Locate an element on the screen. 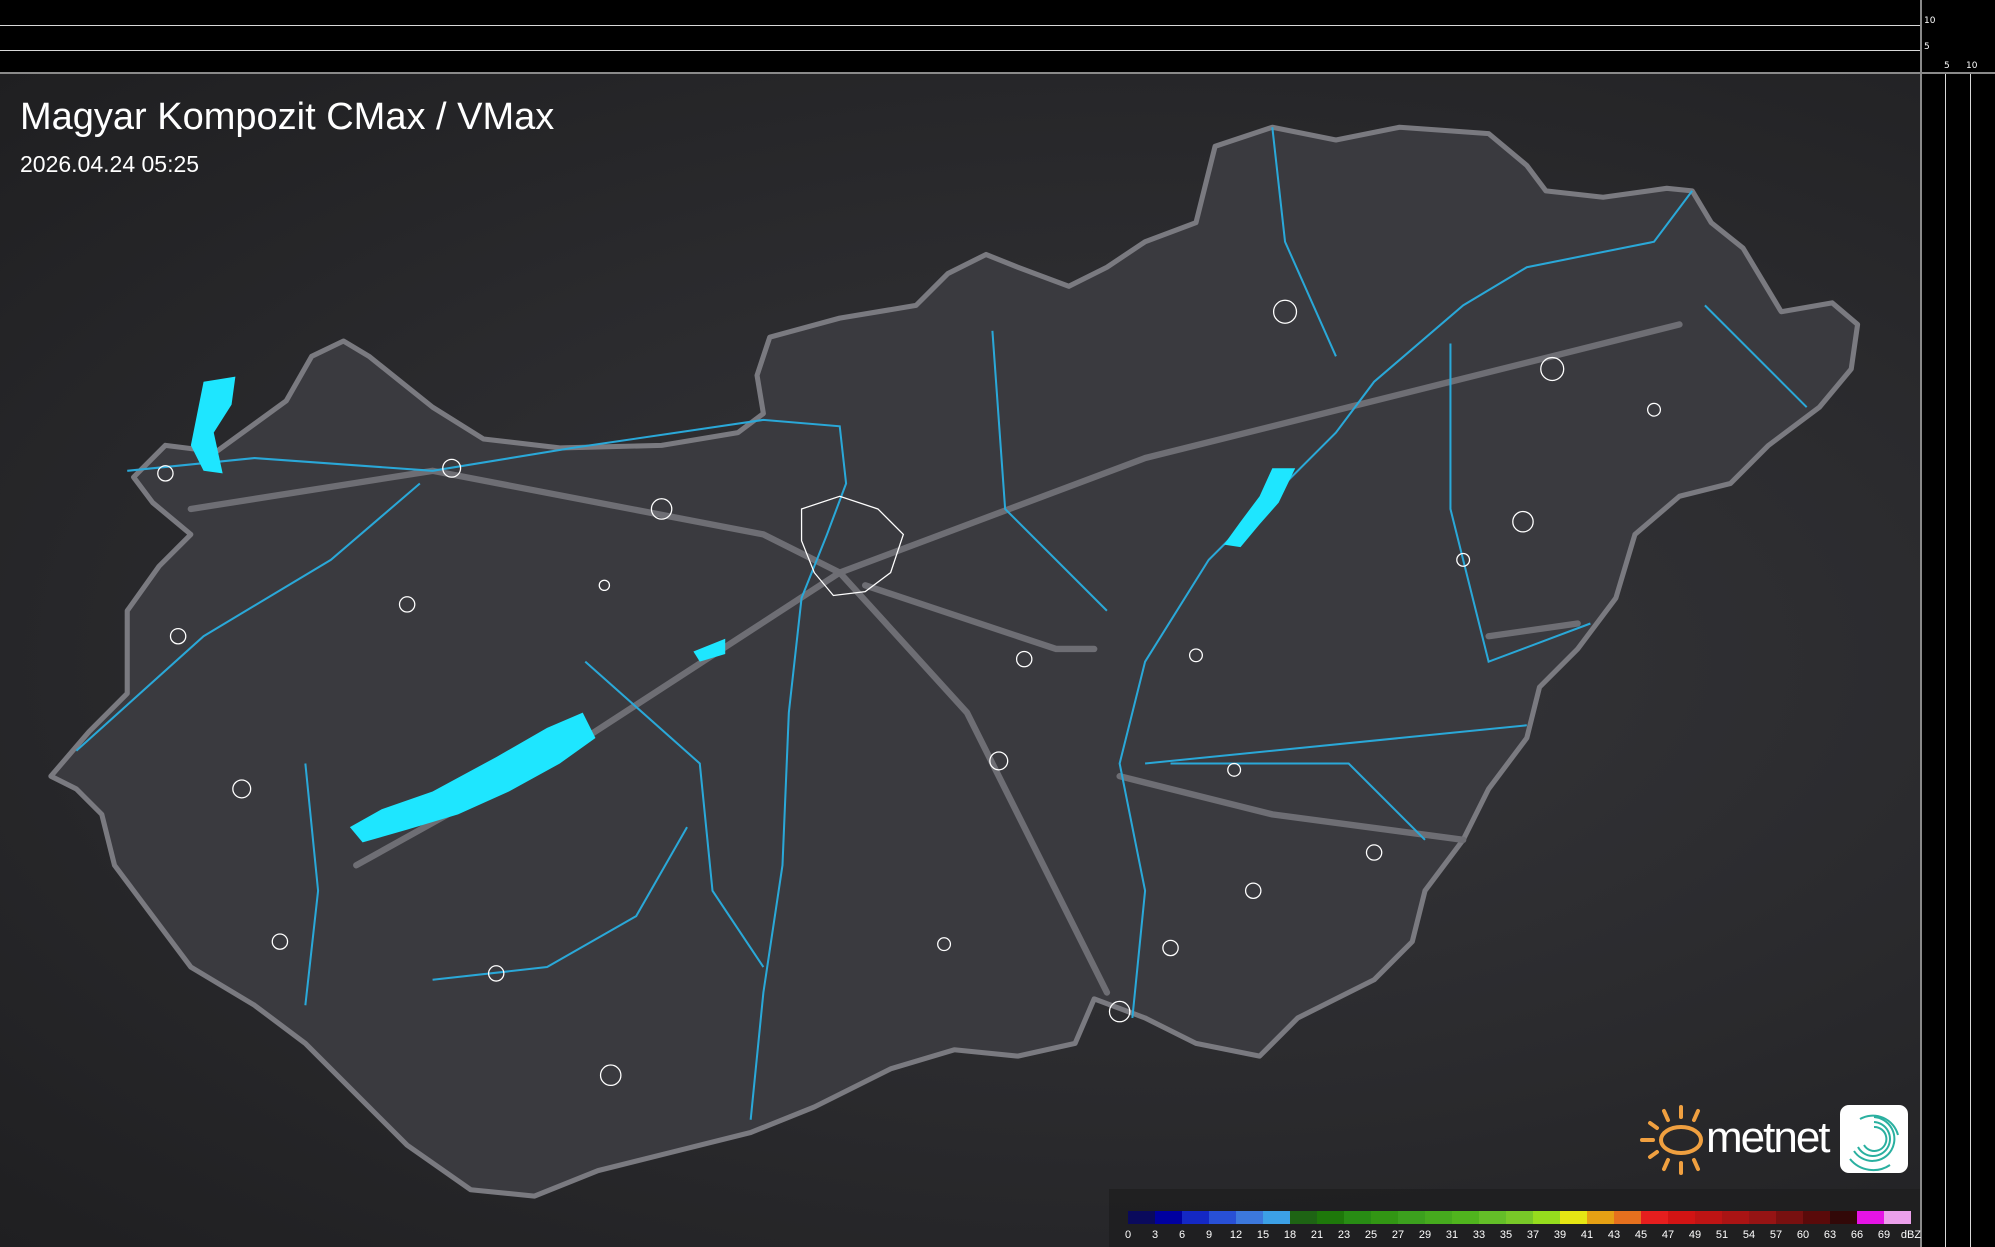 The height and width of the screenshot is (1247, 1995). map-title: Magyar Kompozit CMax / VMax is located at coordinates (287, 117).